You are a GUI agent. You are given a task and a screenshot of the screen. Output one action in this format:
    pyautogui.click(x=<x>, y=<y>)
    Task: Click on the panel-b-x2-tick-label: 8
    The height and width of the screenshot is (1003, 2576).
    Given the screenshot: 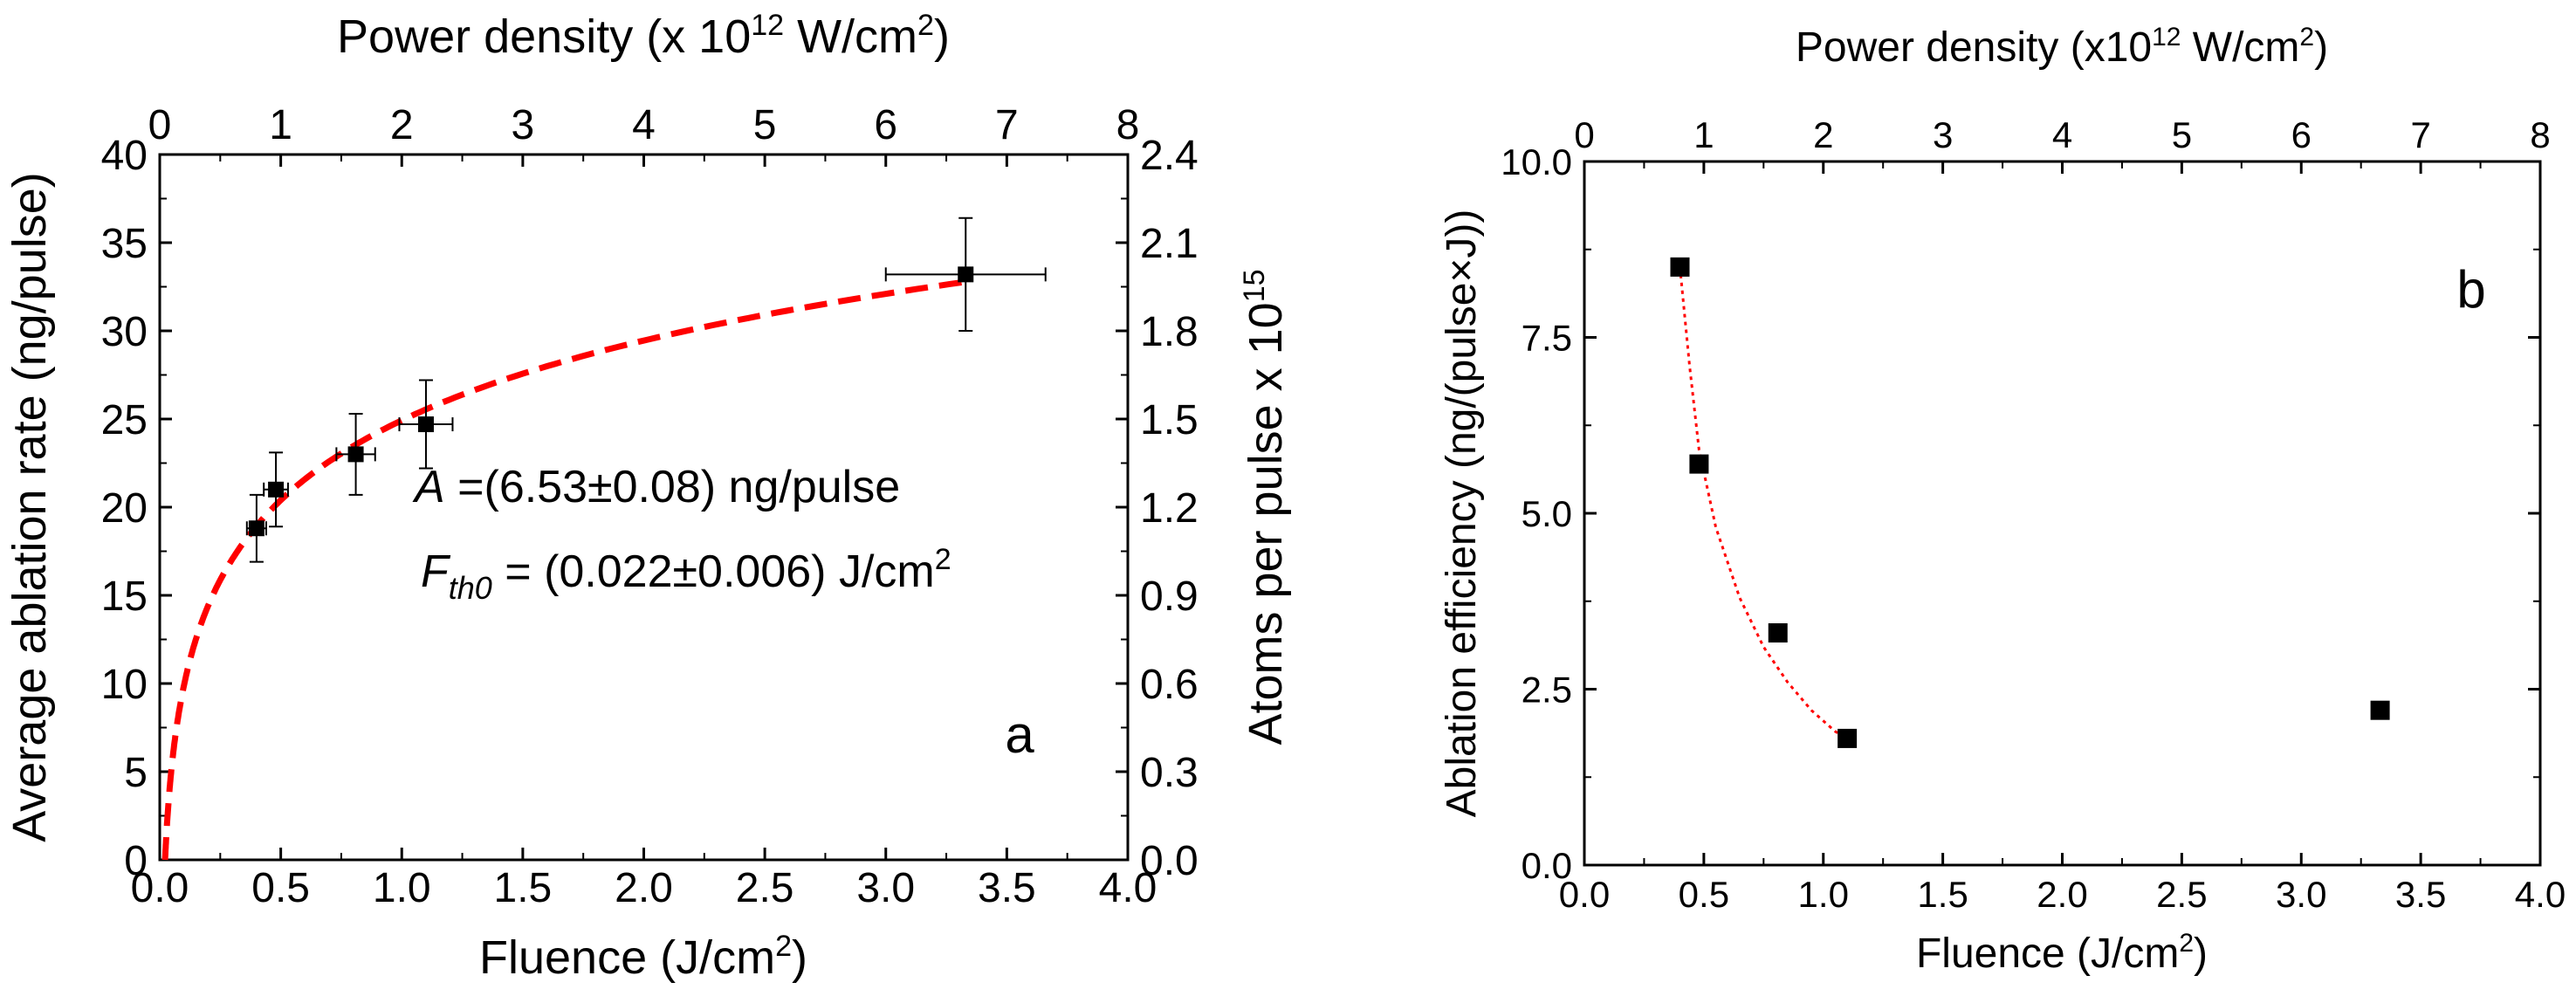 What is the action you would take?
    pyautogui.click(x=2540, y=134)
    